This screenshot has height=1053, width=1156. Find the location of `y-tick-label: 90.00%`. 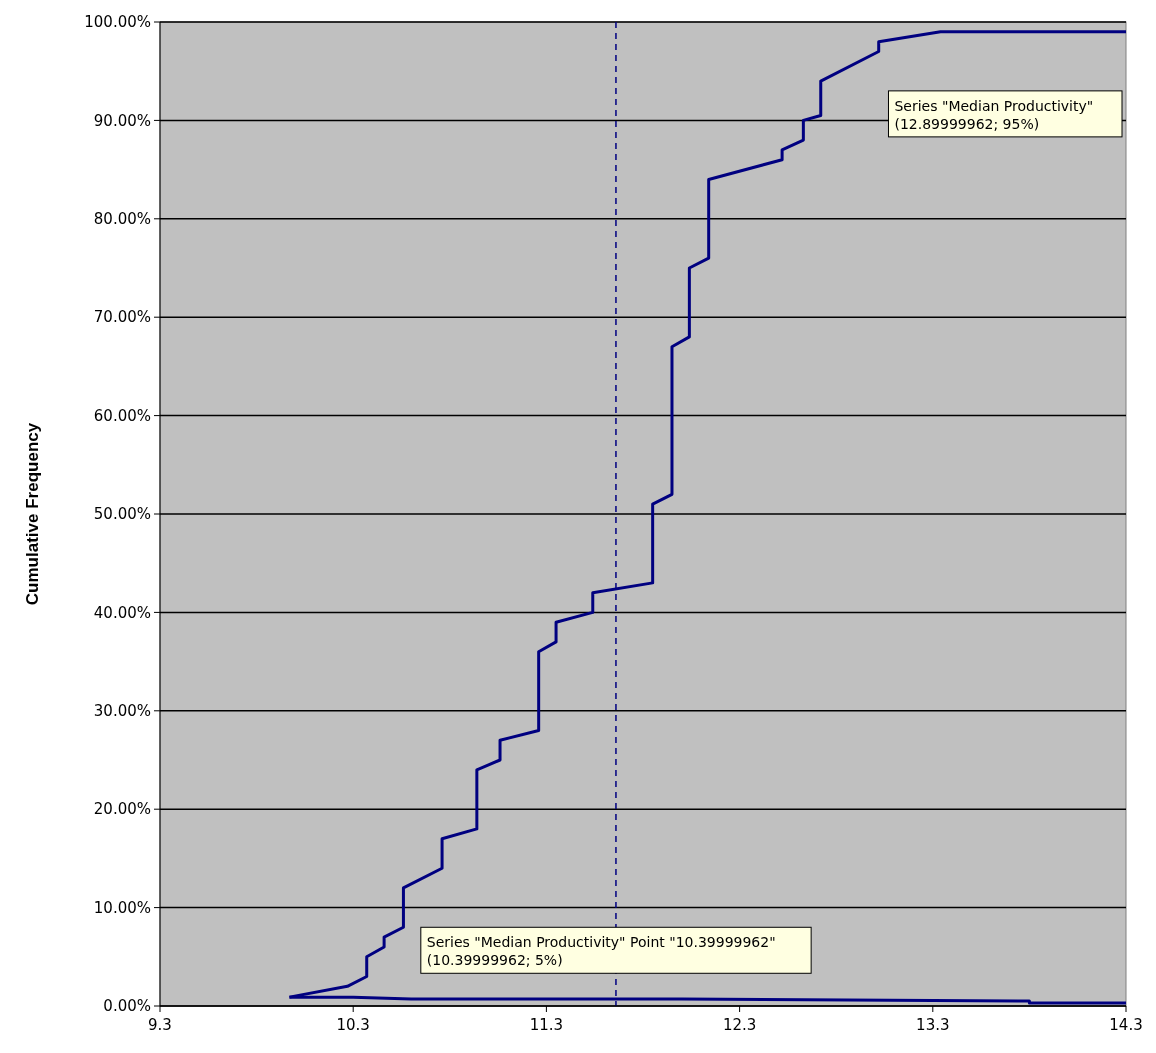

y-tick-label: 90.00% is located at coordinates (122, 120).